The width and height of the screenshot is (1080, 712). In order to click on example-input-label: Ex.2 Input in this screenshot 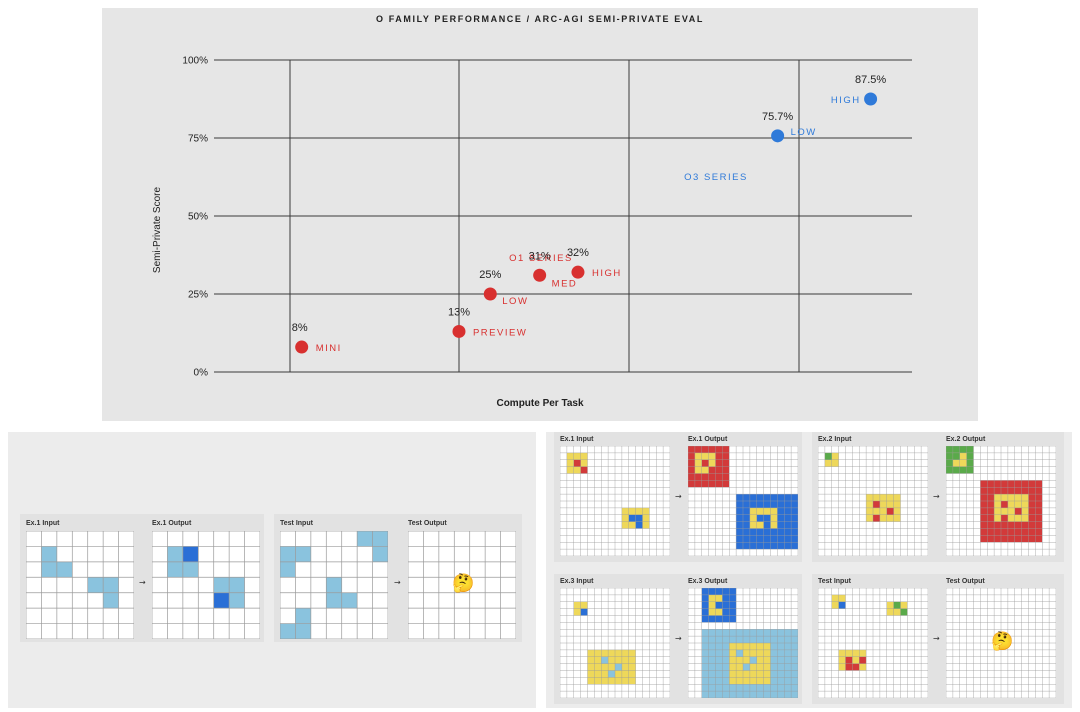, I will do `click(835, 439)`.